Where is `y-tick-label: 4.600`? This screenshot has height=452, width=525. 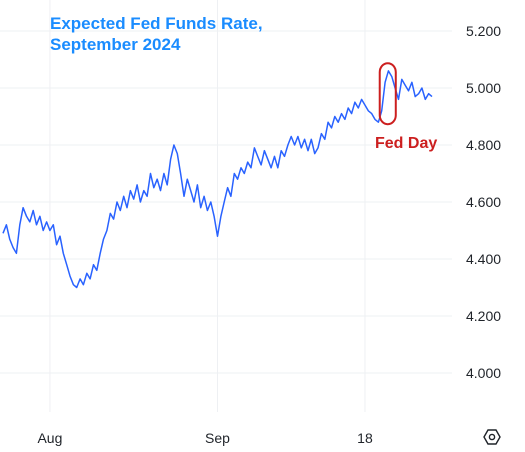
y-tick-label: 4.600 is located at coordinates (483, 202).